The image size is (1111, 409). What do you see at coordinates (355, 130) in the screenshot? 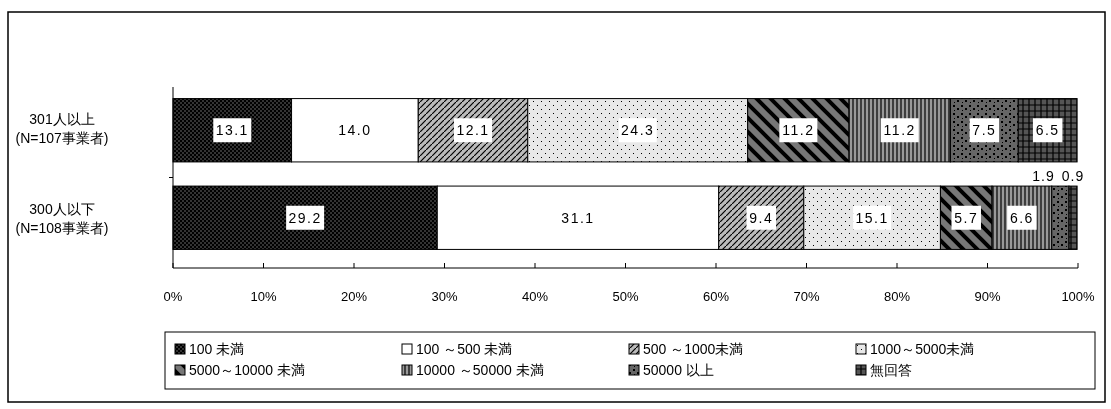
I see `data-label: 14.0` at bounding box center [355, 130].